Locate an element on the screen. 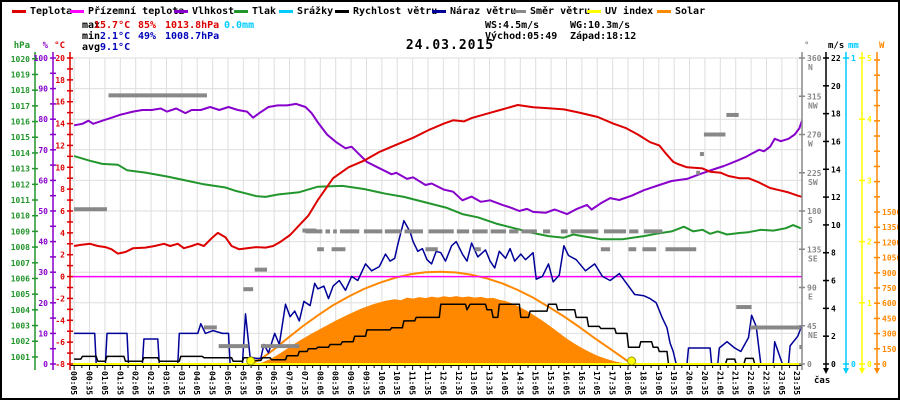  axis-tick-label: 1002 is located at coordinates (20, 341).